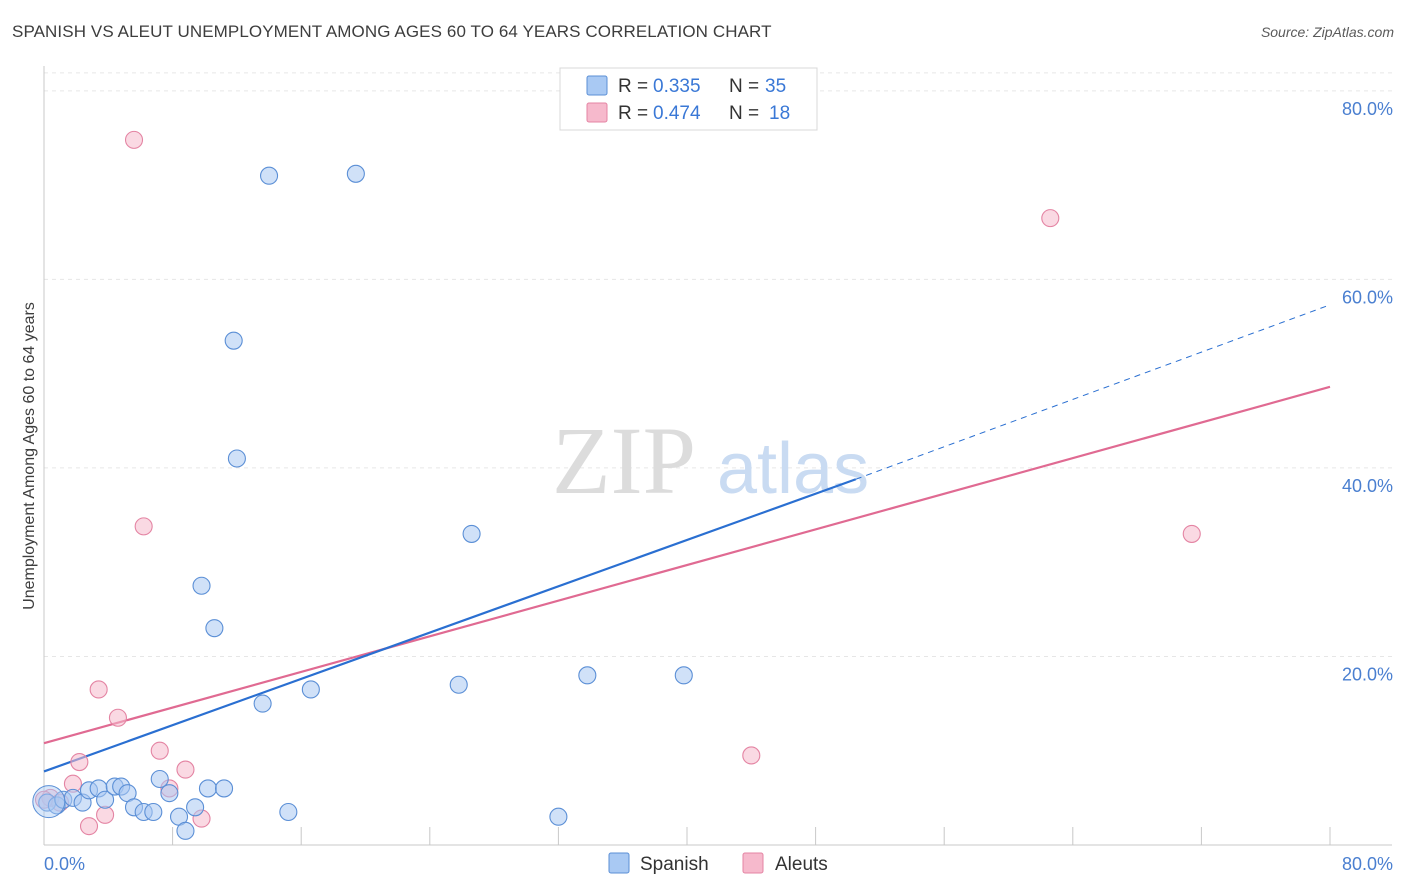 The image size is (1406, 892). I want to click on source-label: Source: ZipAtlas.com, so click(1327, 32).